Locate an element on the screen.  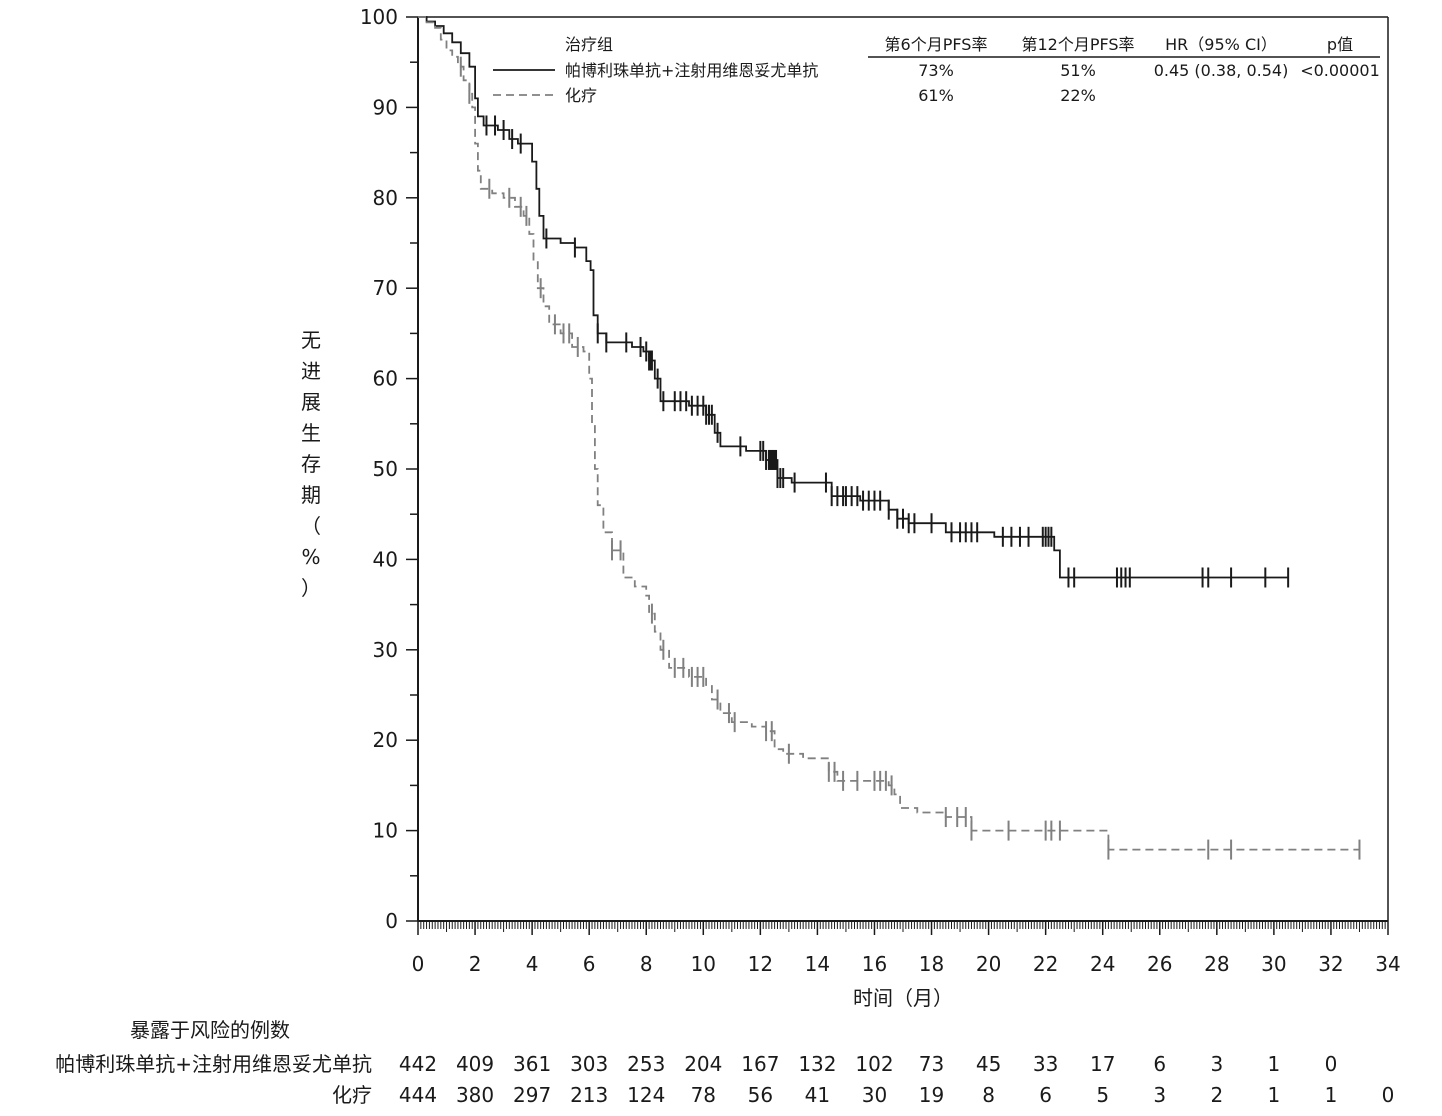
risk-count: 213 is located at coordinates (589, 1095).